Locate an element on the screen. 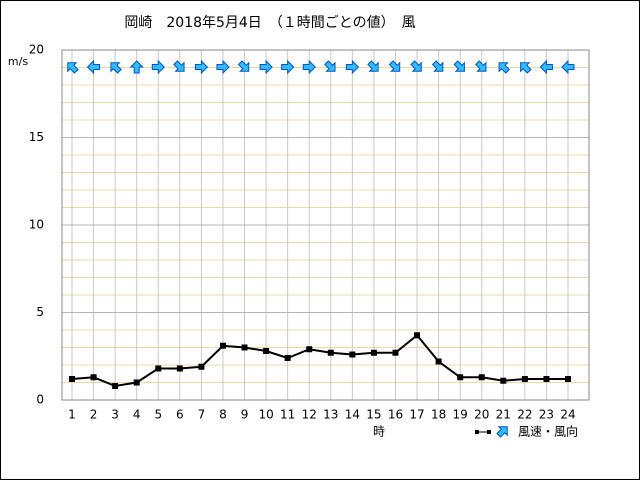 Image resolution: width=640 pixels, height=480 pixels. x-tick-label: 24 is located at coordinates (567, 415).